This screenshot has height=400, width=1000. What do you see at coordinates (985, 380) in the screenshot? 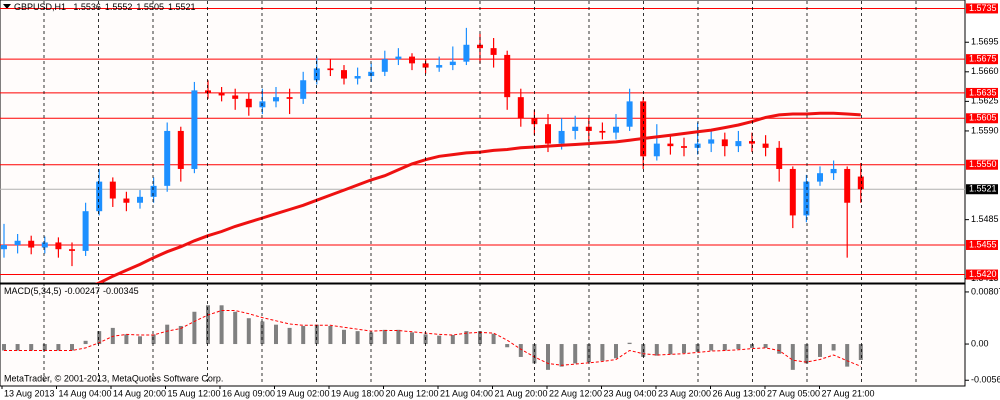
I see `y-tick-label: -0.00561` at bounding box center [985, 380].